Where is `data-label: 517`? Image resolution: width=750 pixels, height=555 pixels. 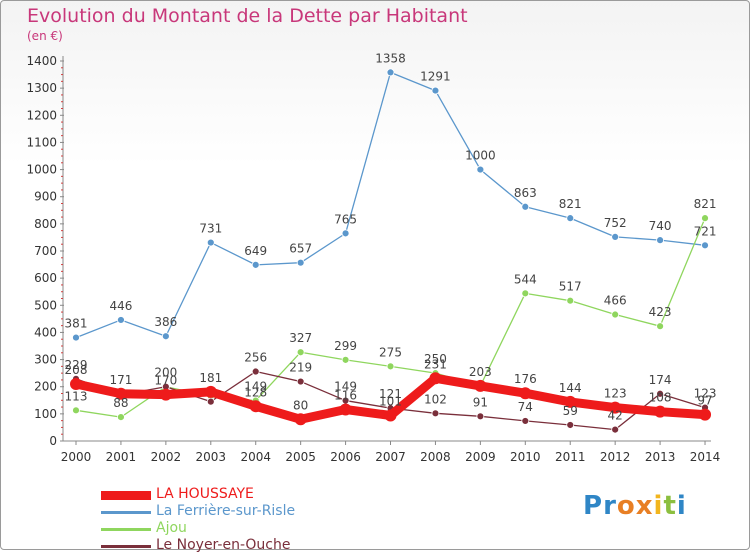
data-label: 517 is located at coordinates (570, 287).